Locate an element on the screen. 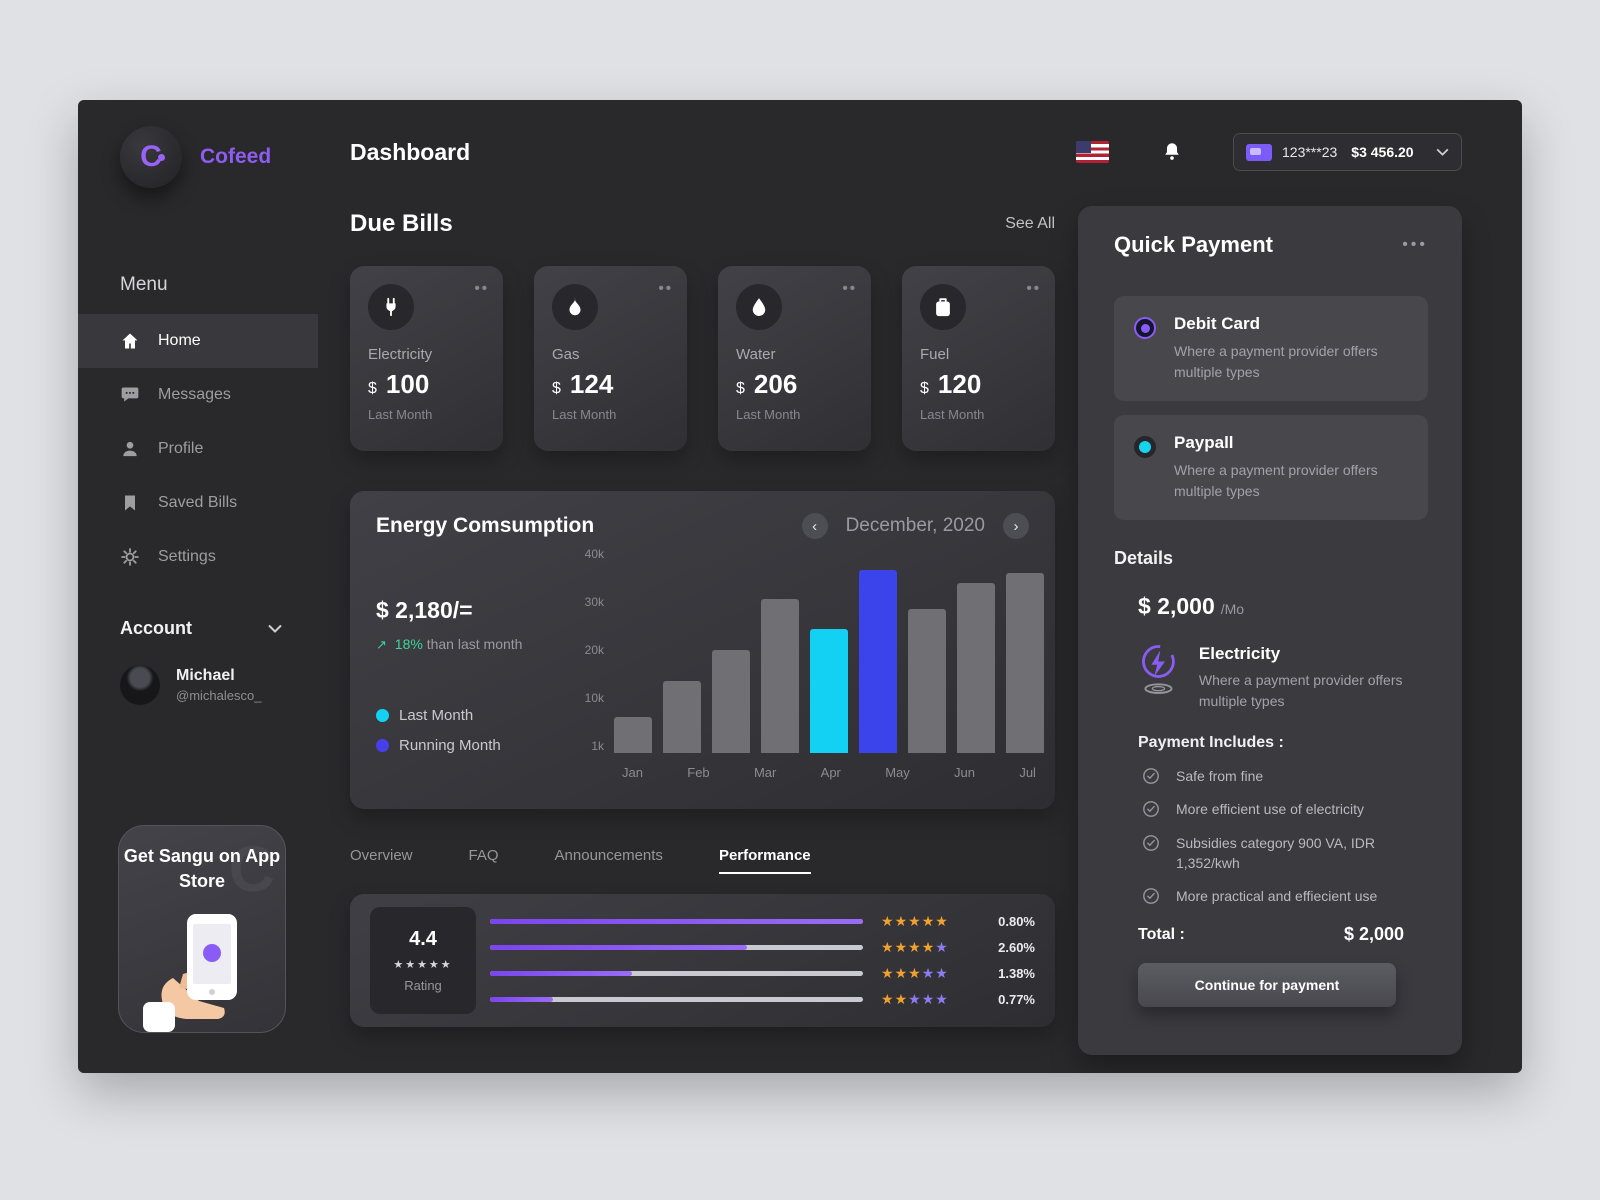 The width and height of the screenshot is (1600, 1200). bill-card-water: •• Water $ 206 Last Month is located at coordinates (794, 358).